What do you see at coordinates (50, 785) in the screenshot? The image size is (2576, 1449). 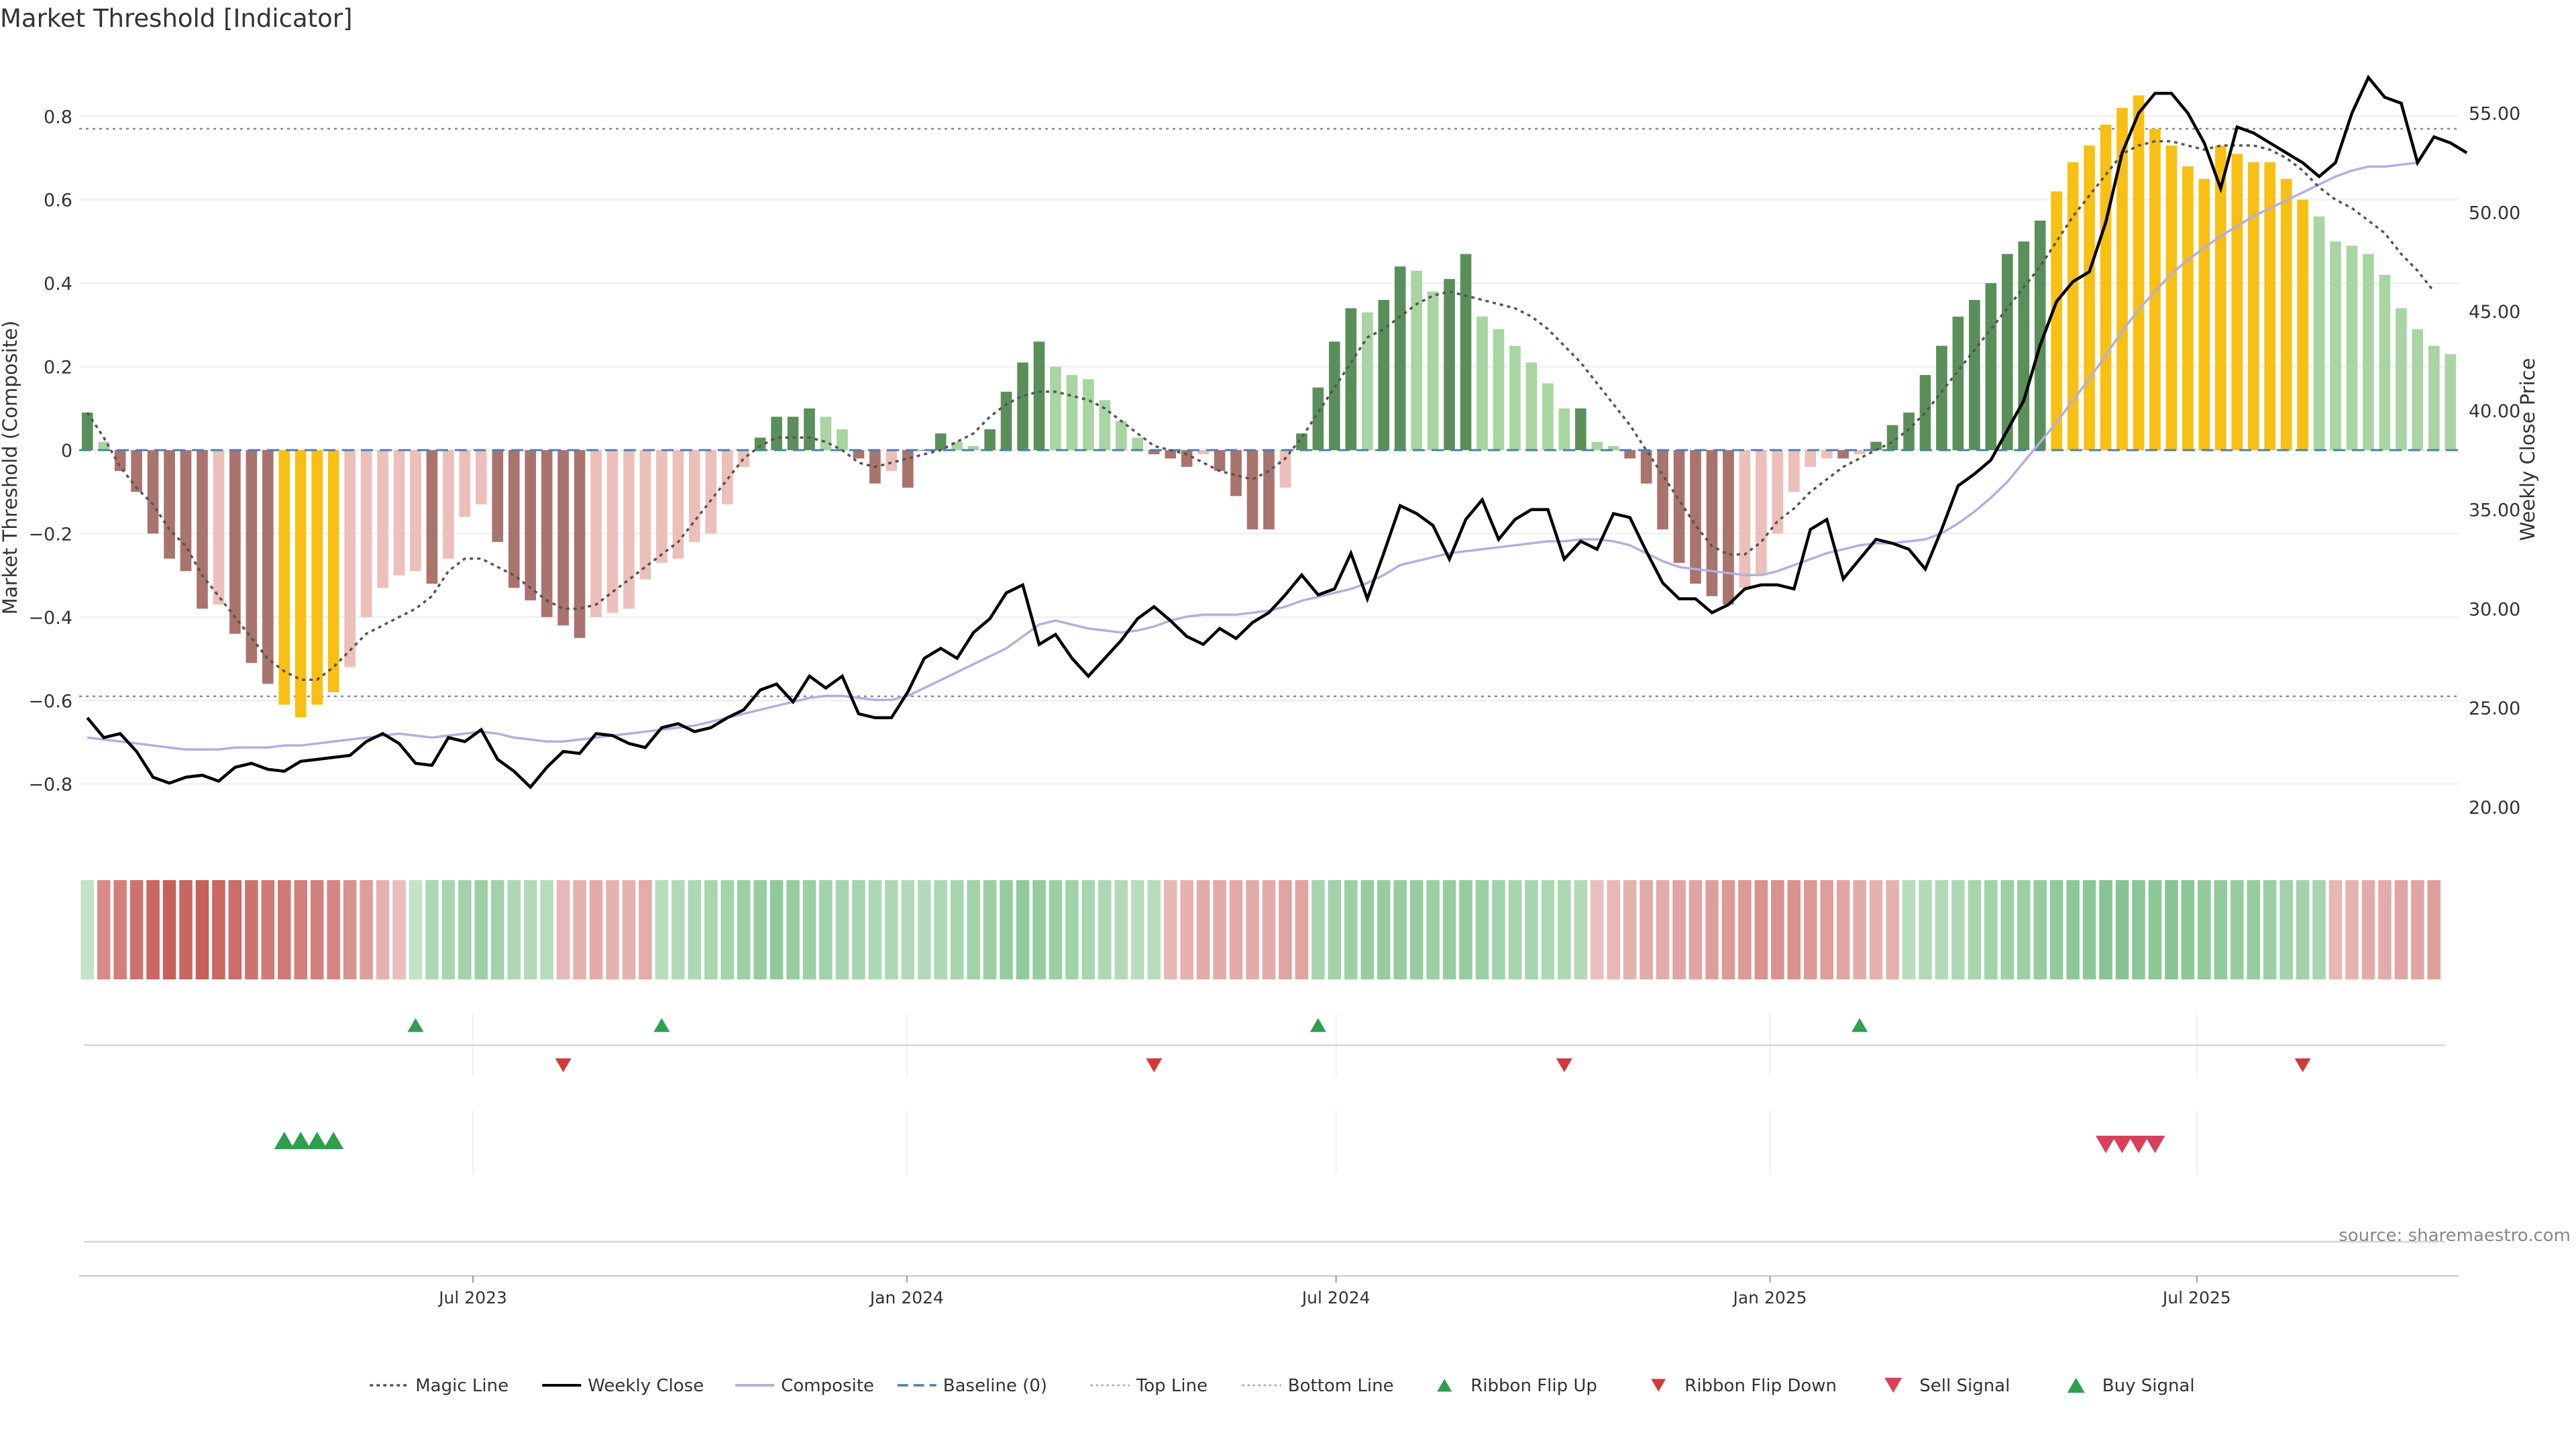 I see `y-tick-label: −0.8` at bounding box center [50, 785].